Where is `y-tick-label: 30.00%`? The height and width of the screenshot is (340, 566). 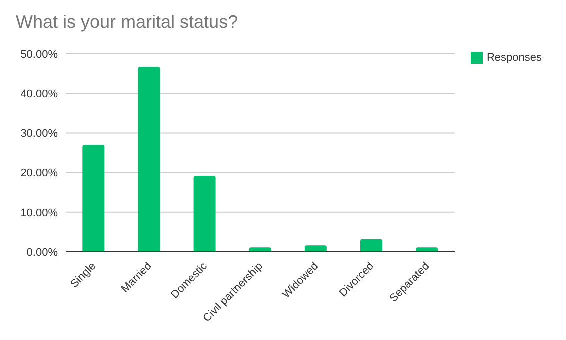
y-tick-label: 30.00% is located at coordinates (39, 134).